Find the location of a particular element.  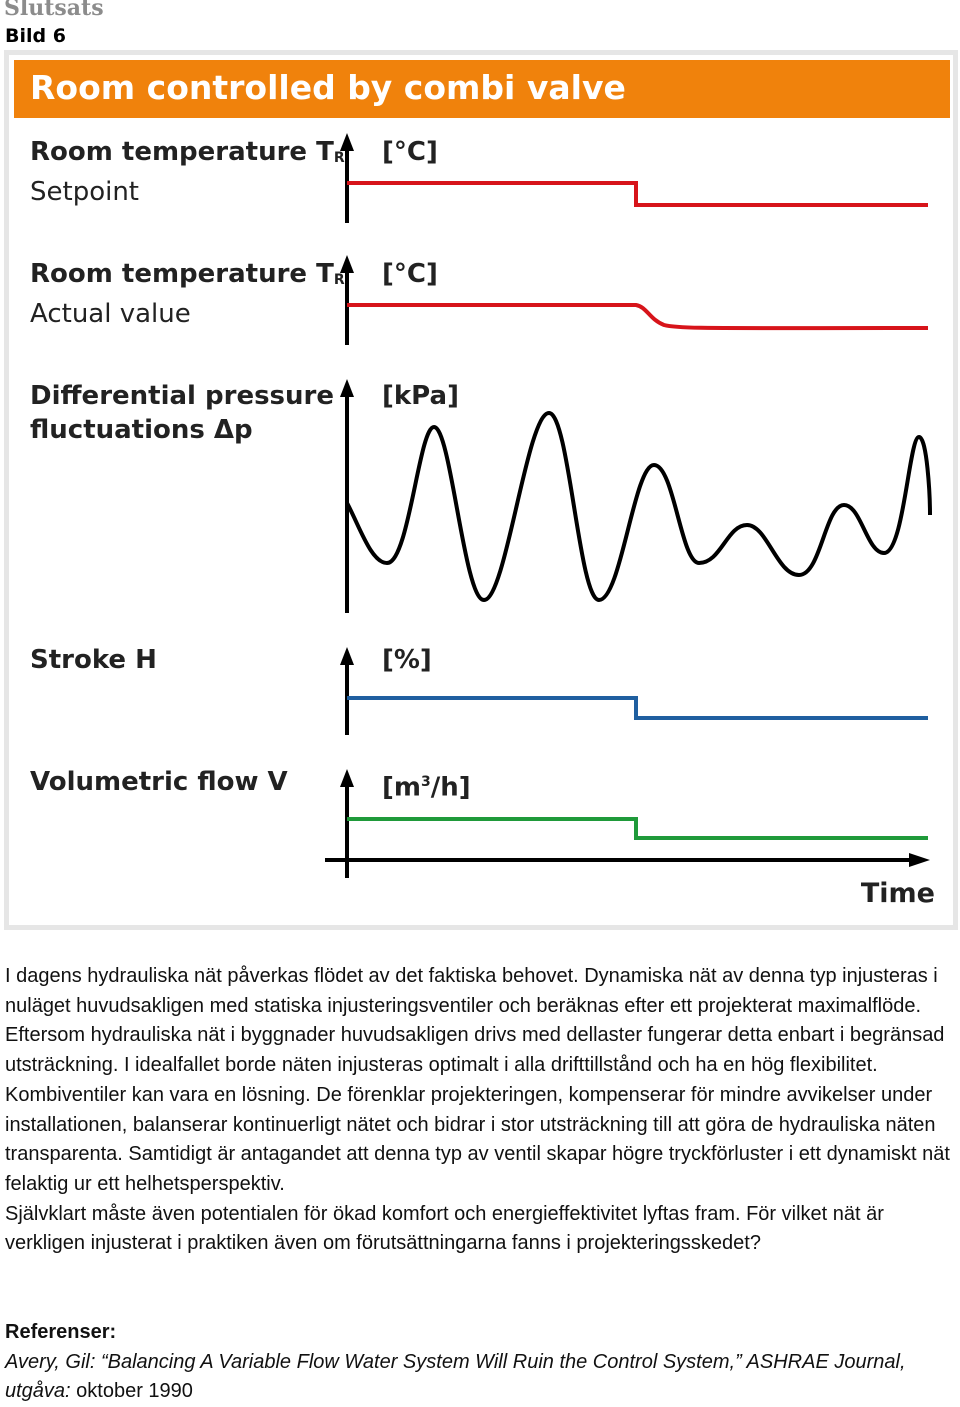

stroke-y-axis-arrow is located at coordinates (347, 656).